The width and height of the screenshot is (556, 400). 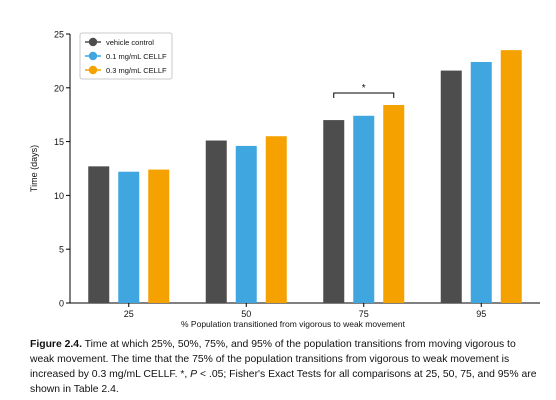 I want to click on x-tick-label: 75, so click(x=364, y=314).